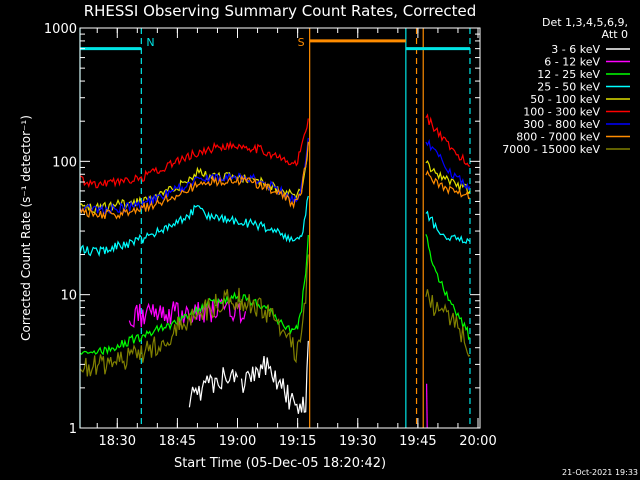 This screenshot has width=640, height=480. What do you see at coordinates (561, 112) in the screenshot?
I see `legend-item-label: 100 - 300 keV` at bounding box center [561, 112].